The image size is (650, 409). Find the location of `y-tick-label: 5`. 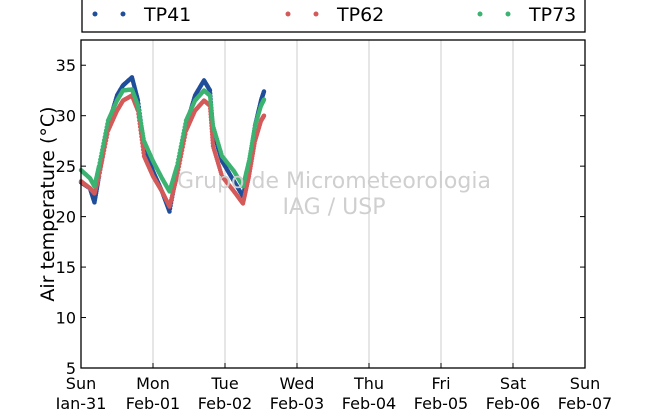

y-tick-label: 5 is located at coordinates (71, 368).